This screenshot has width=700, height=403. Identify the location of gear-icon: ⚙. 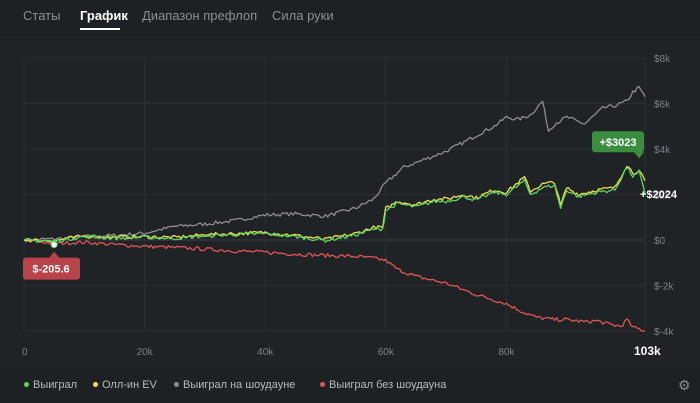
(684, 385).